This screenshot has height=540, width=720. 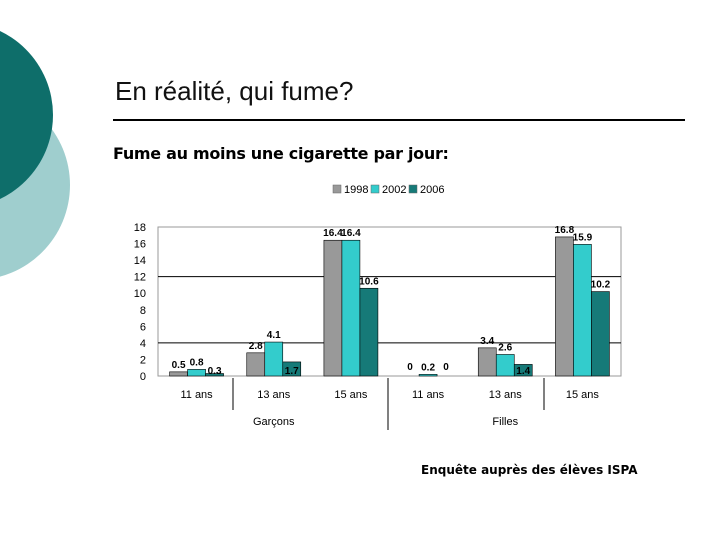 What do you see at coordinates (565, 230) in the screenshot?
I see `data-label: 16.8` at bounding box center [565, 230].